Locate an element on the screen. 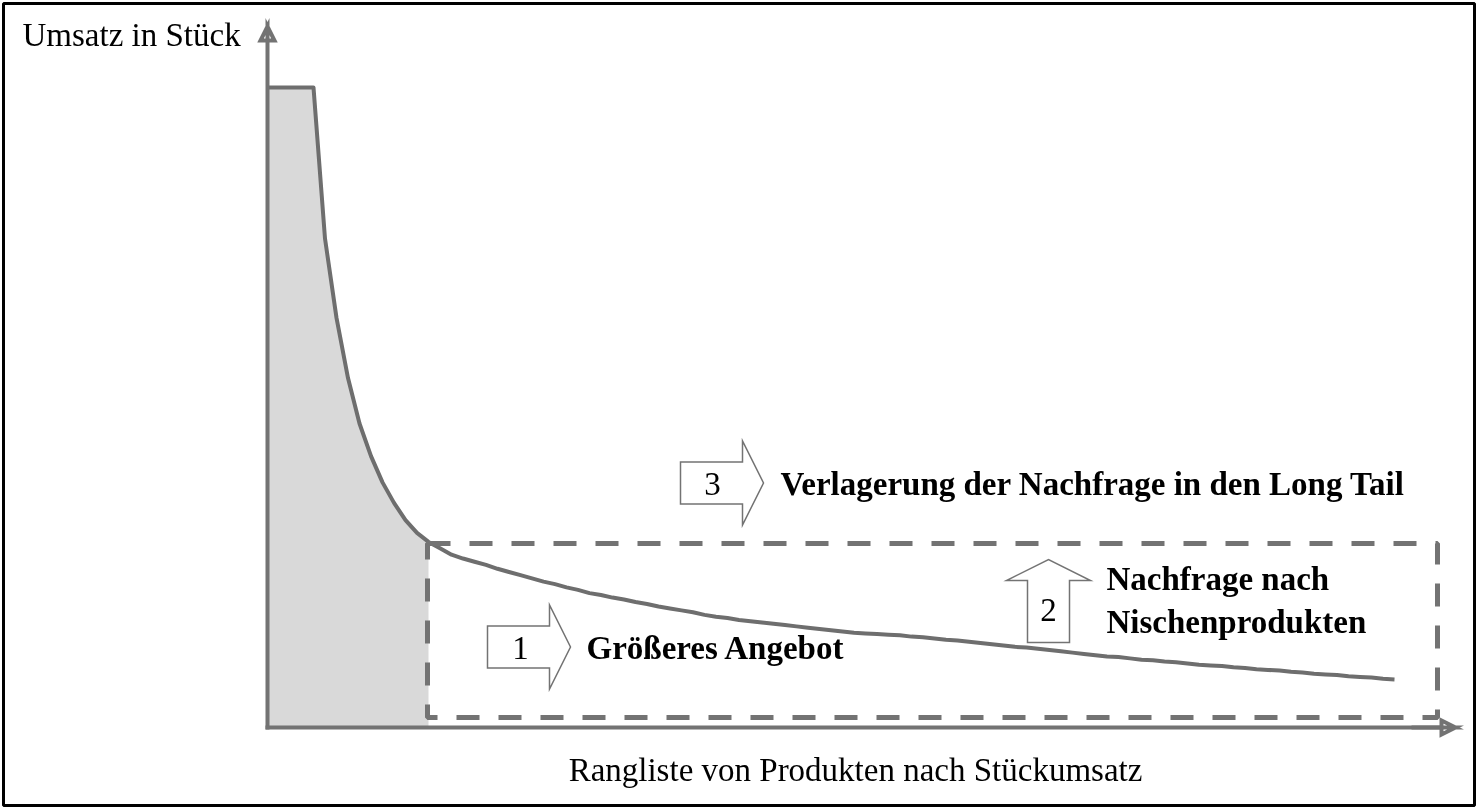 The width and height of the screenshot is (1477, 808). annotation: 2 is located at coordinates (1048, 609).